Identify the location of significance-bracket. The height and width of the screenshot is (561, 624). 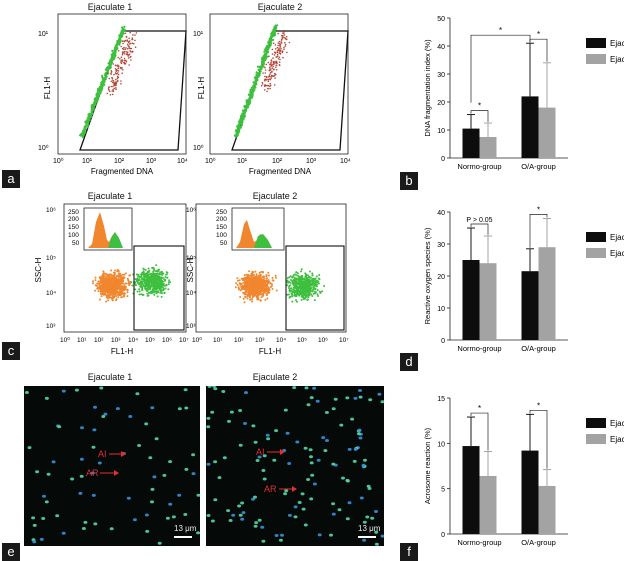
(538, 439).